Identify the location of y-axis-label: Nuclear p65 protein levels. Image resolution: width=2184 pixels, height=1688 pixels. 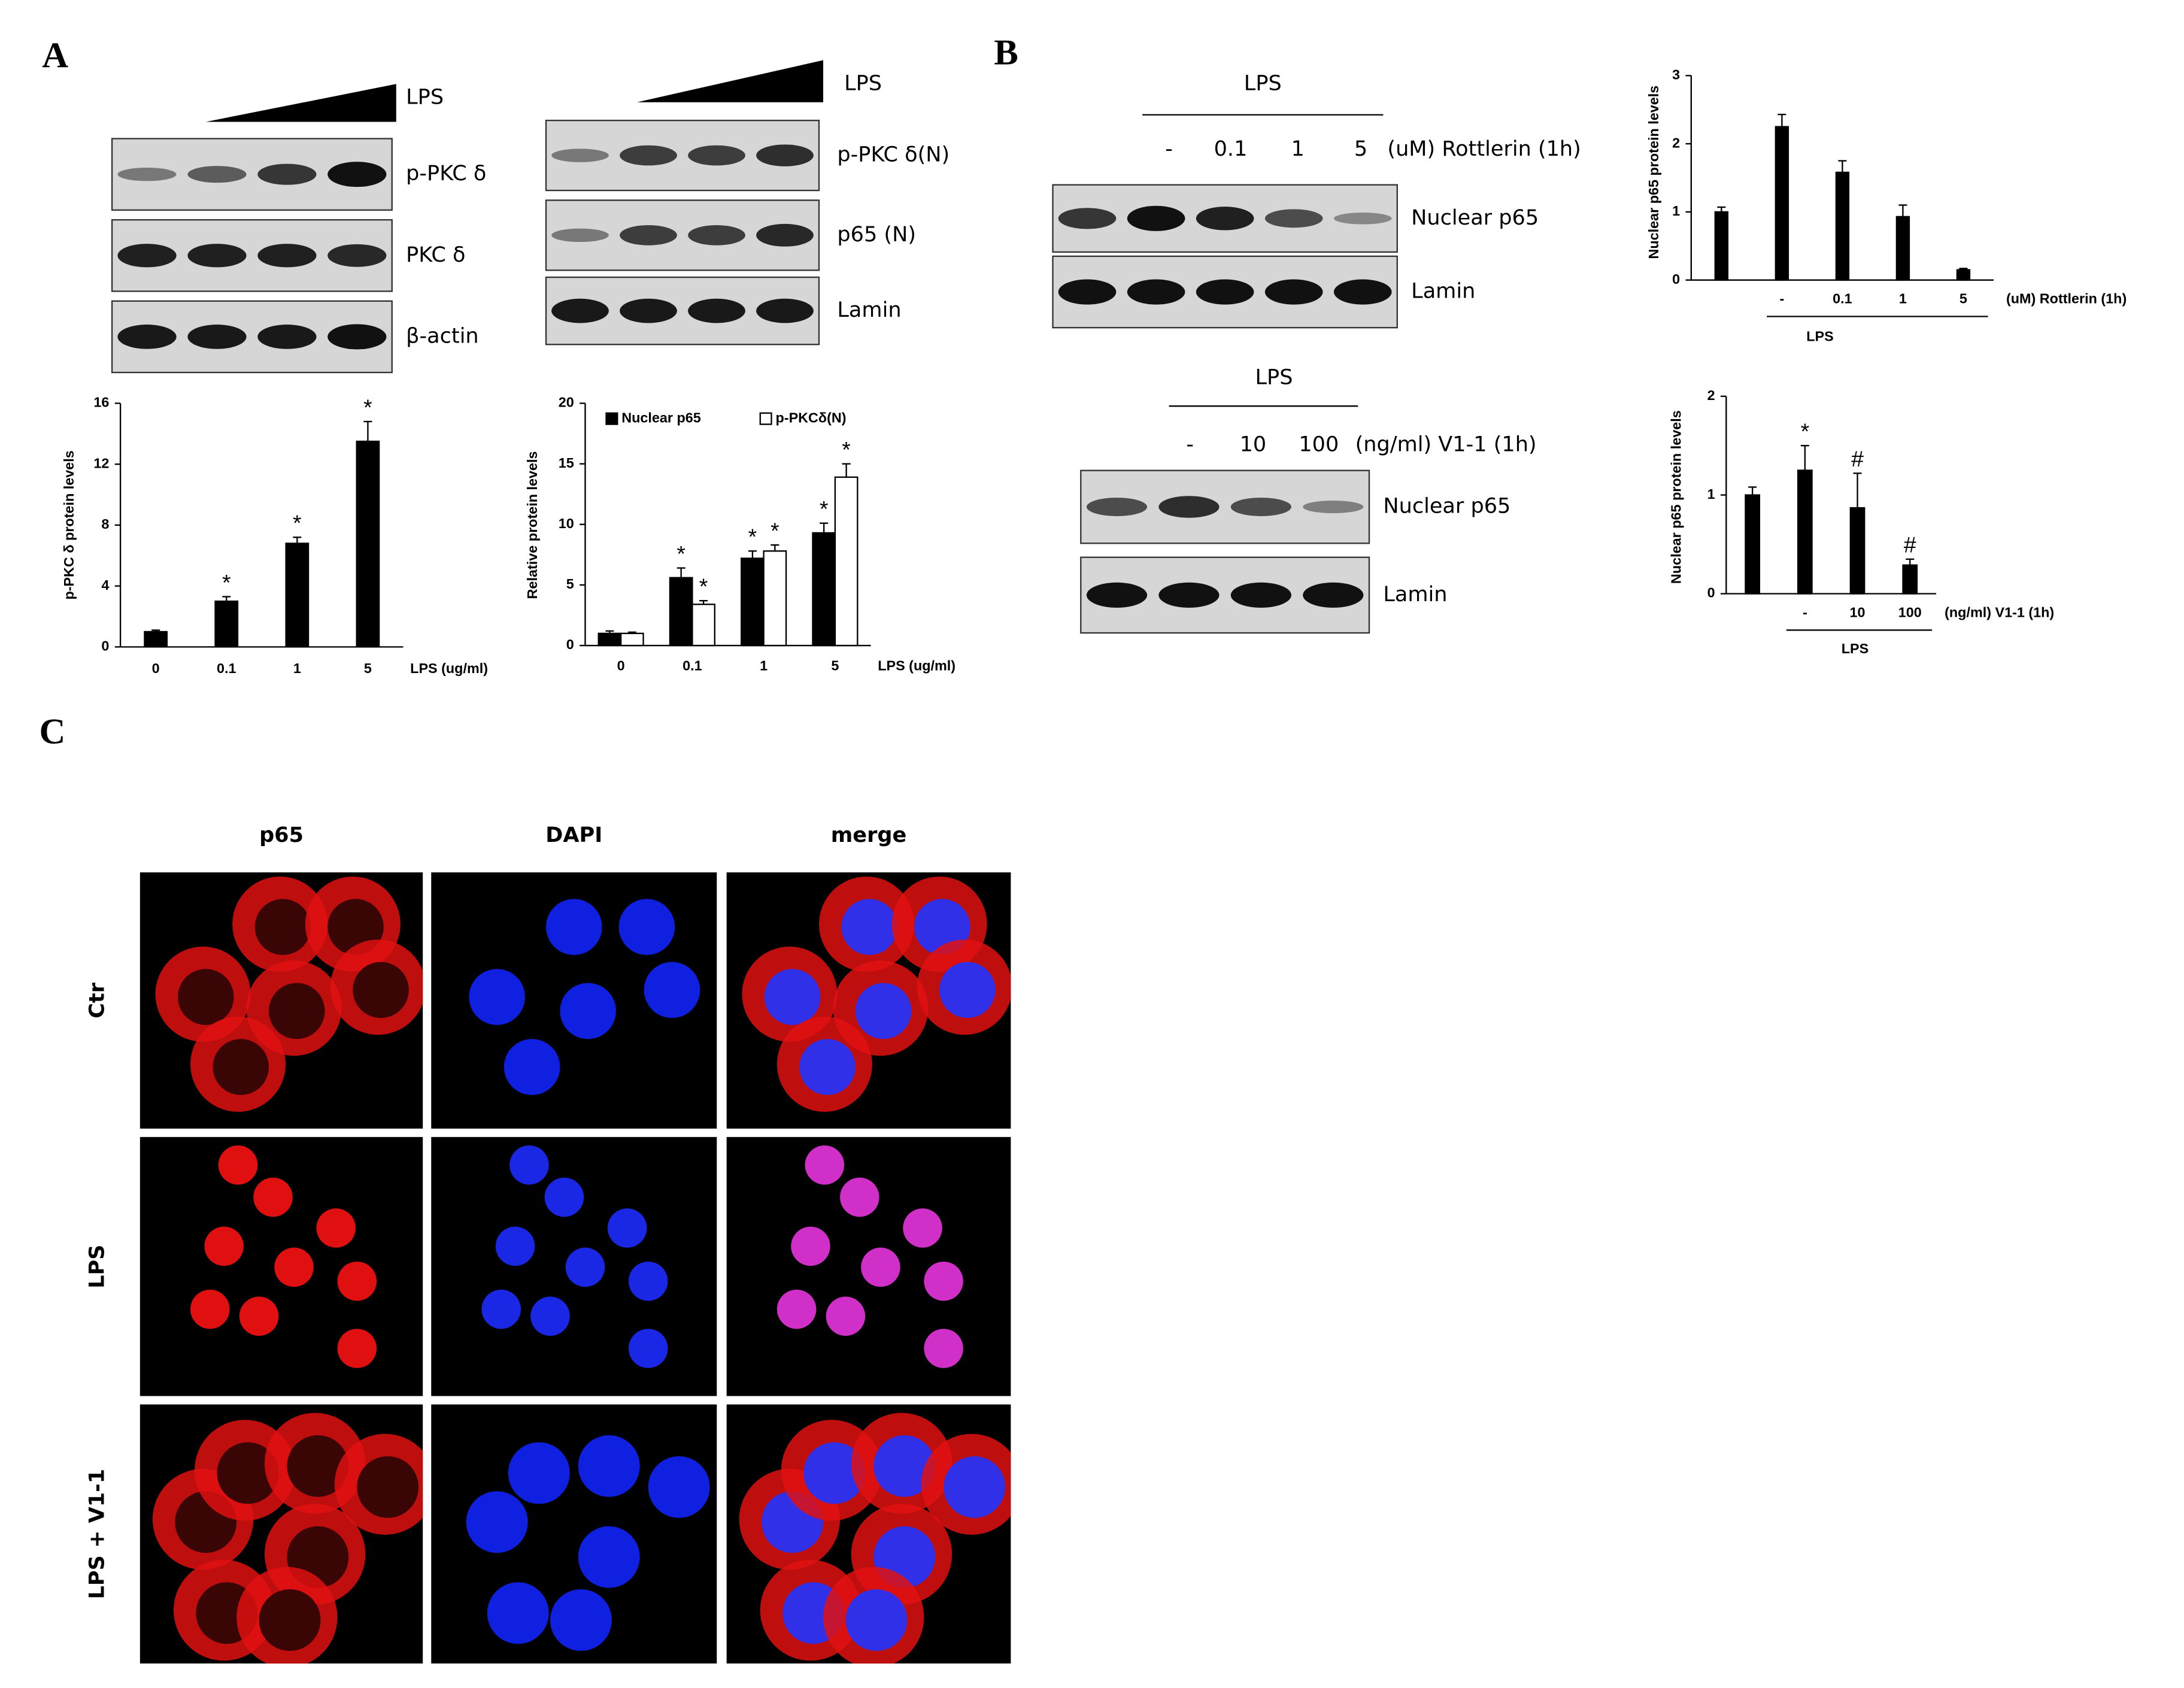
(1677, 497).